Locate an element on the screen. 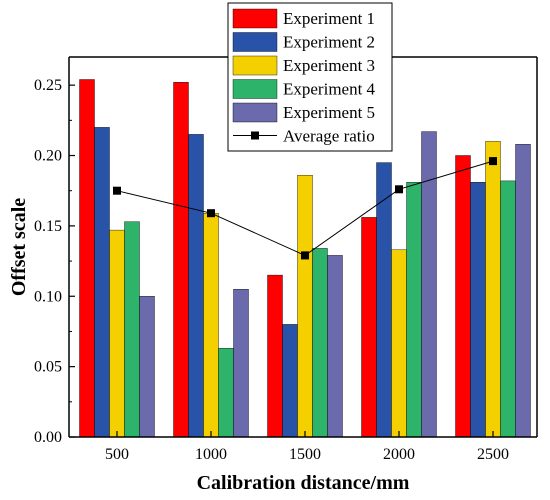 This screenshot has height=500, width=550. x-tick-label: 1000 is located at coordinates (211, 454).